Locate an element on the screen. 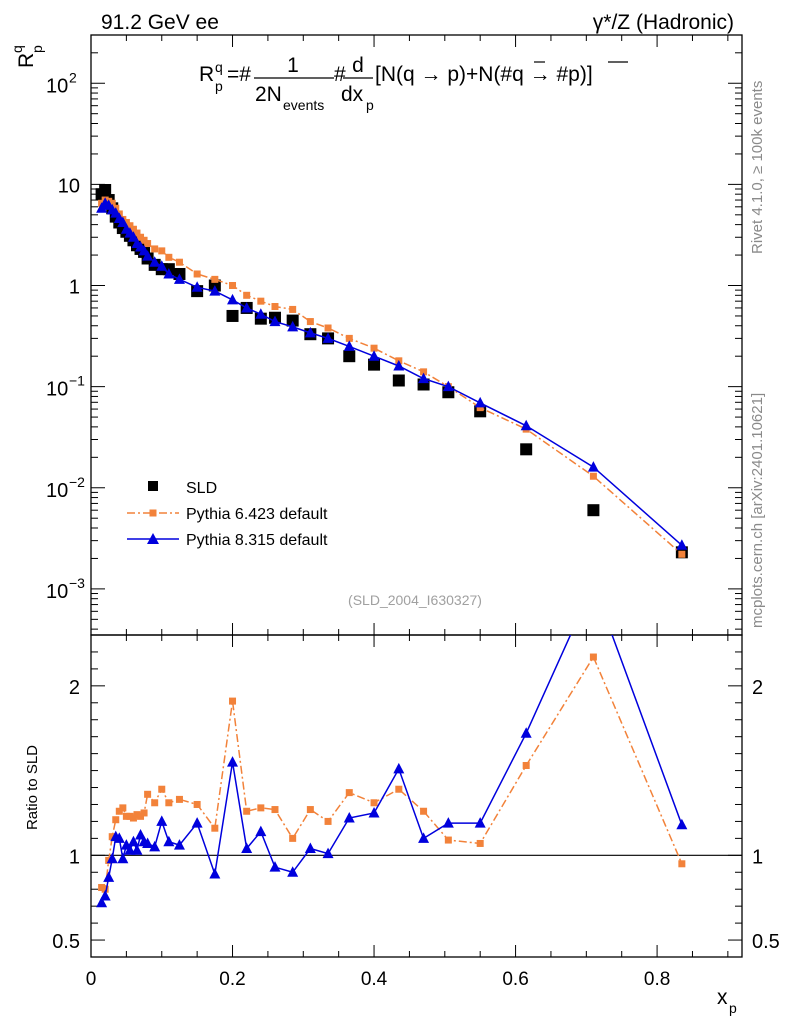 This screenshot has height=1024, width=786. formula-lhs-sup: q is located at coordinates (219, 67).